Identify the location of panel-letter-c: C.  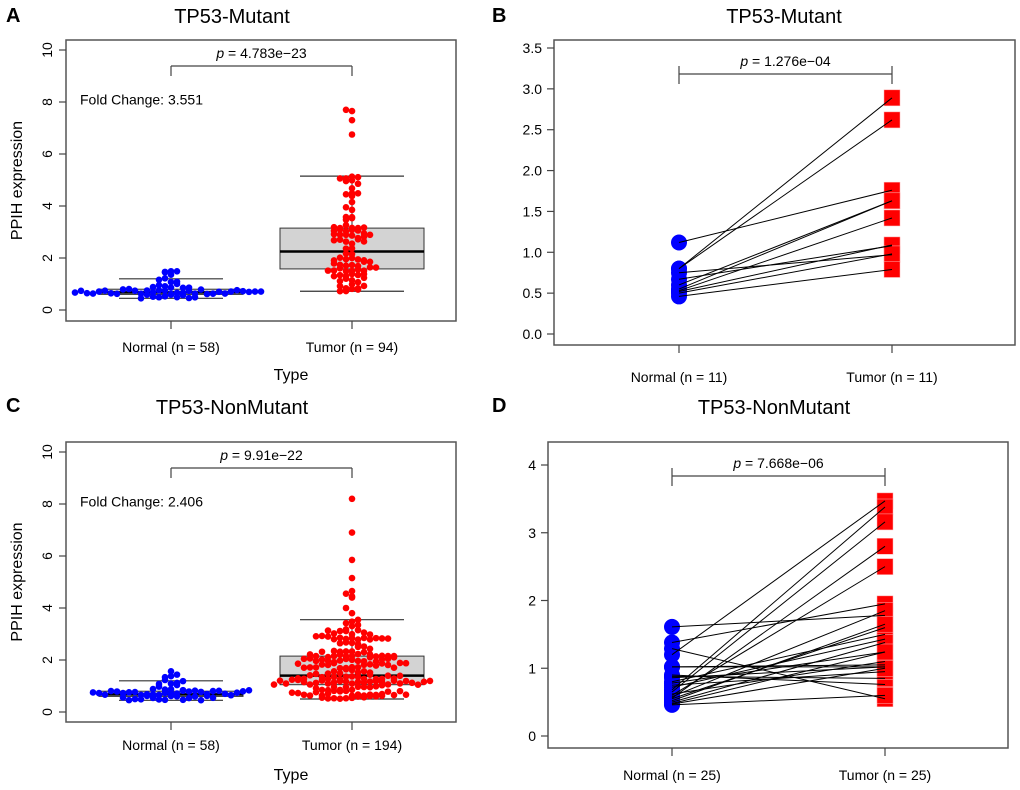
(13, 406).